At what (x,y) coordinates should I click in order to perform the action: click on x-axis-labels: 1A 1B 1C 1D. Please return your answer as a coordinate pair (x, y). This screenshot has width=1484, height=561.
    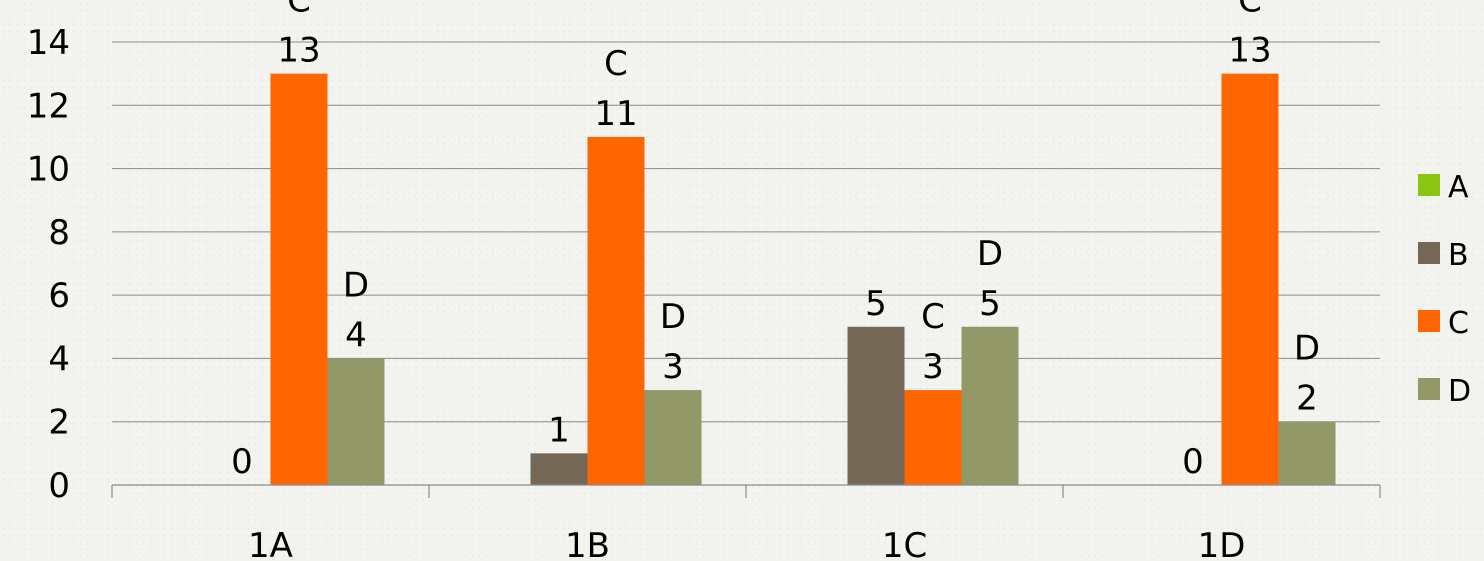
    Looking at the image, I should click on (746, 543).